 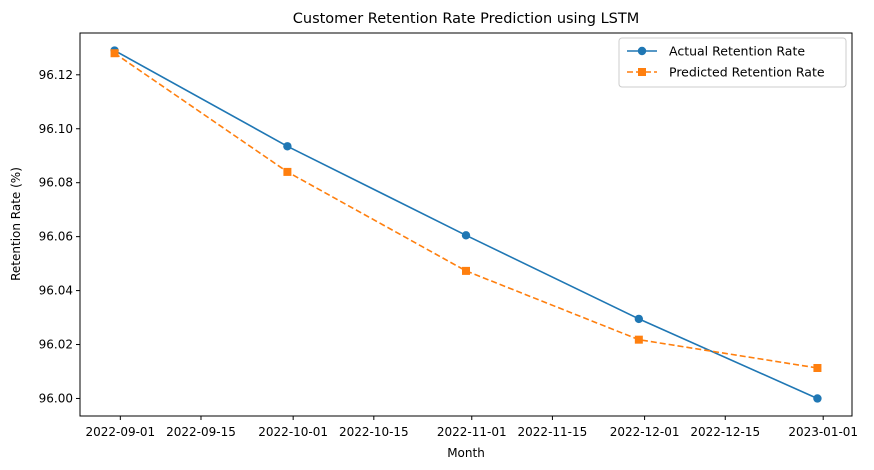 I want to click on y-tick-label: 96.04, so click(x=56, y=291).